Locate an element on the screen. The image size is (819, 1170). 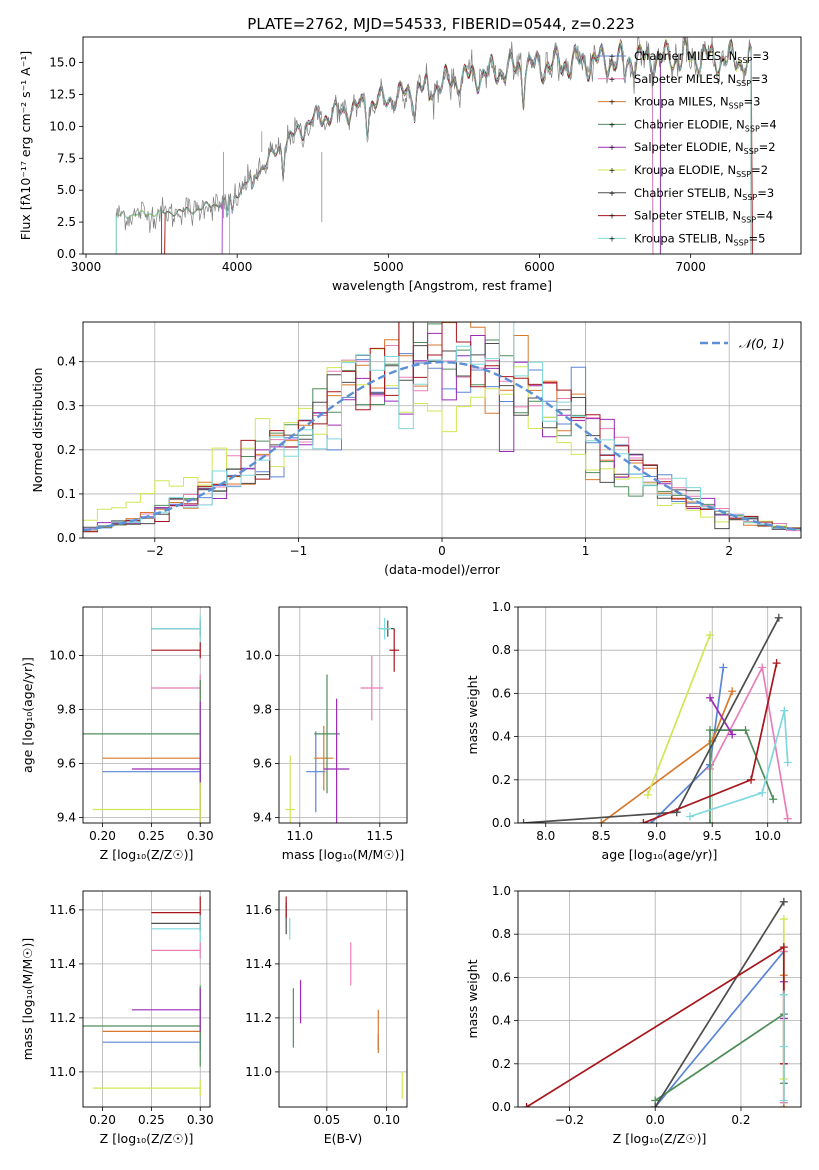
mass_vs_Z-ylabel: mass [log₁₀(M/M☉)] is located at coordinates (27, 999).